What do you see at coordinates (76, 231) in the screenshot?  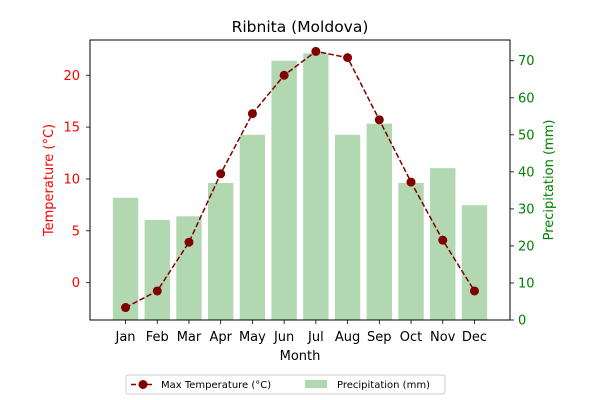 I see `y-left-tick-label: 5` at bounding box center [76, 231].